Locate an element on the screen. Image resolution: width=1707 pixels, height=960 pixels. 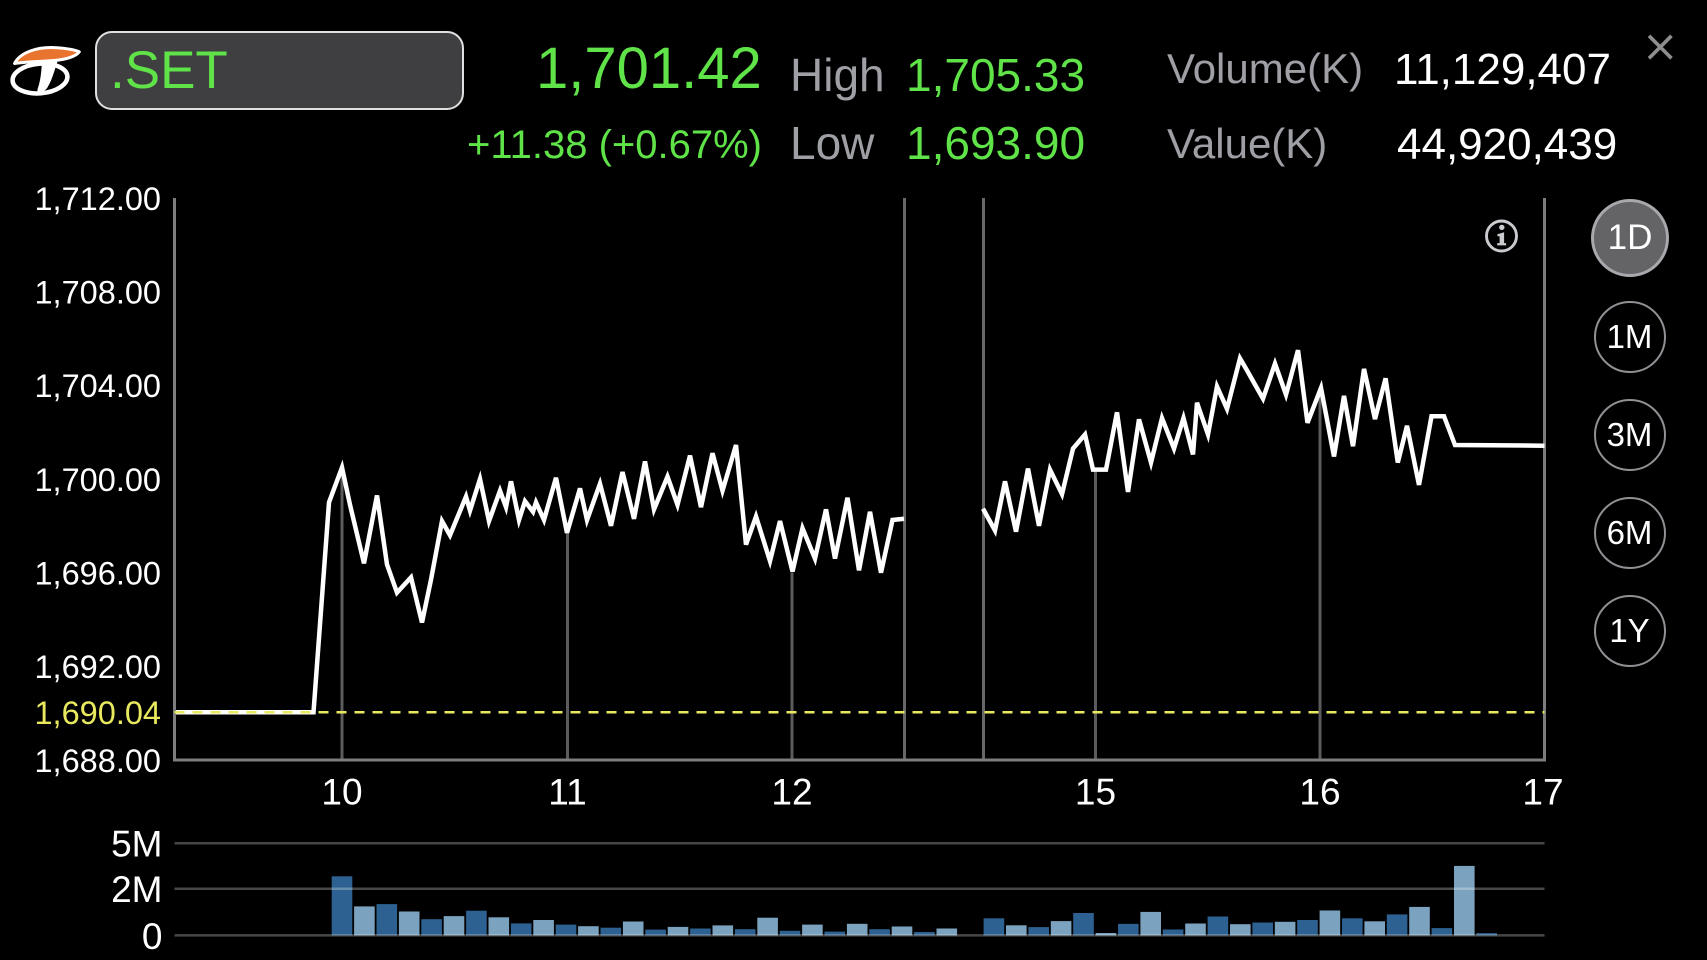
svg-text: 1,700.00 is located at coordinates (97, 480).